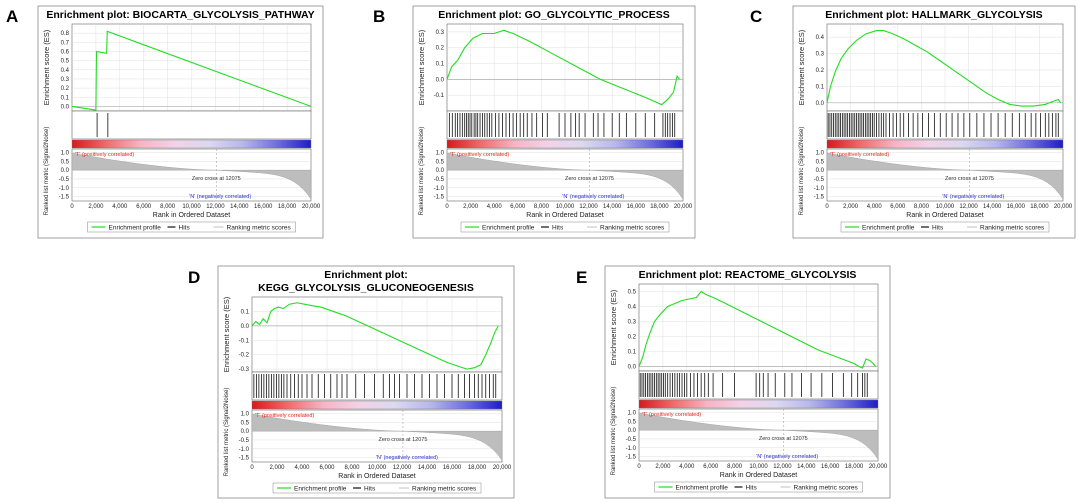  What do you see at coordinates (244, 370) in the screenshot?
I see `y-tick-label: -0.3` at bounding box center [244, 370].